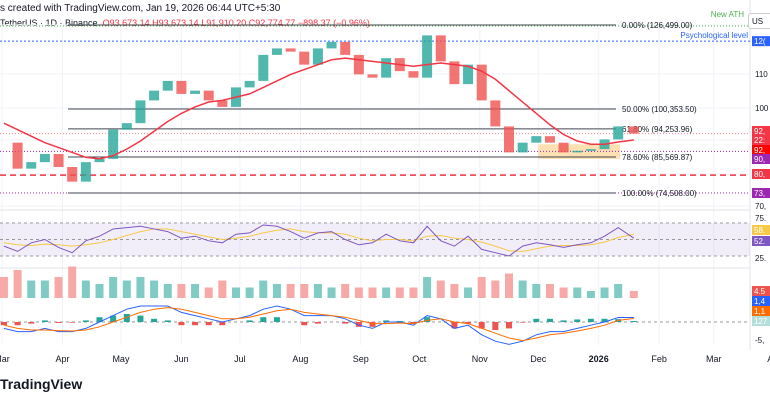  Describe the element at coordinates (181, 359) in the screenshot. I see `x-tick-label: Jun` at that location.